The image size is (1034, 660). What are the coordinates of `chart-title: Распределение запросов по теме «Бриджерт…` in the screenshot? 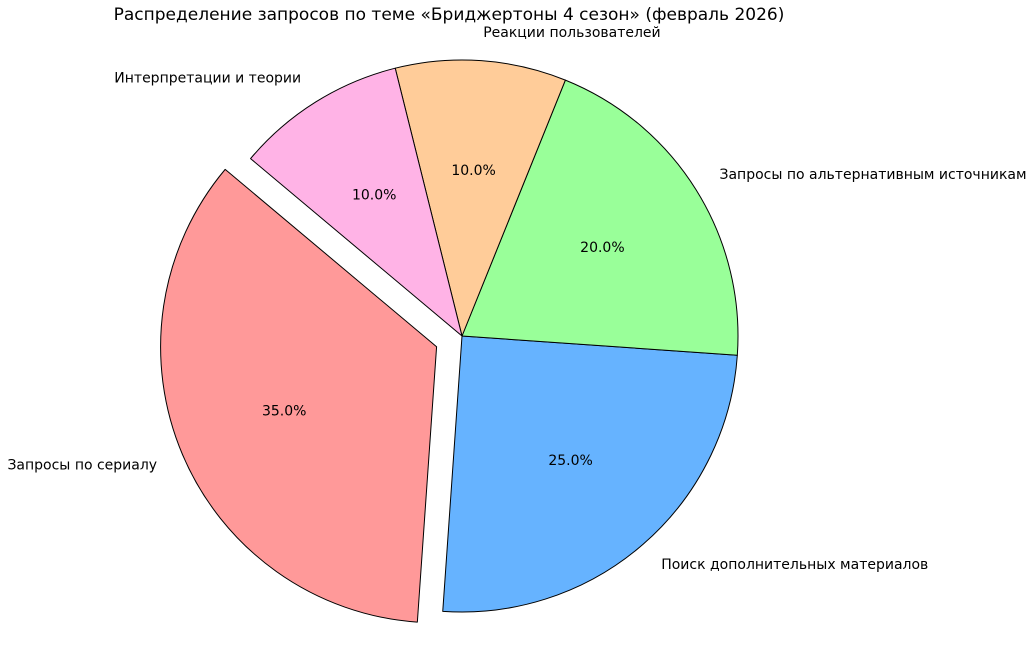 It's located at (449, 15).